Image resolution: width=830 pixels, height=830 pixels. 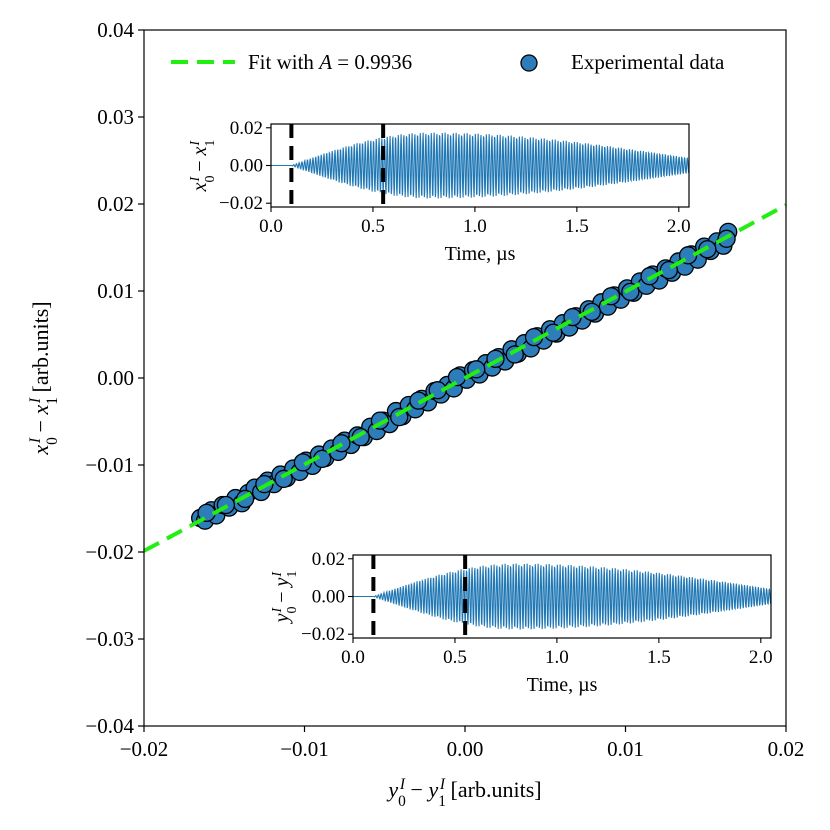 I want to click on main-y-tick-label: −0.03, so click(x=109, y=639).